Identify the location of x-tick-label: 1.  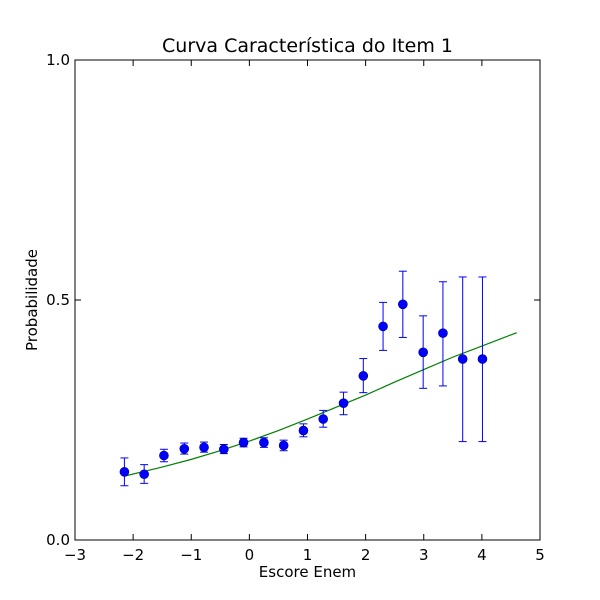
(308, 555).